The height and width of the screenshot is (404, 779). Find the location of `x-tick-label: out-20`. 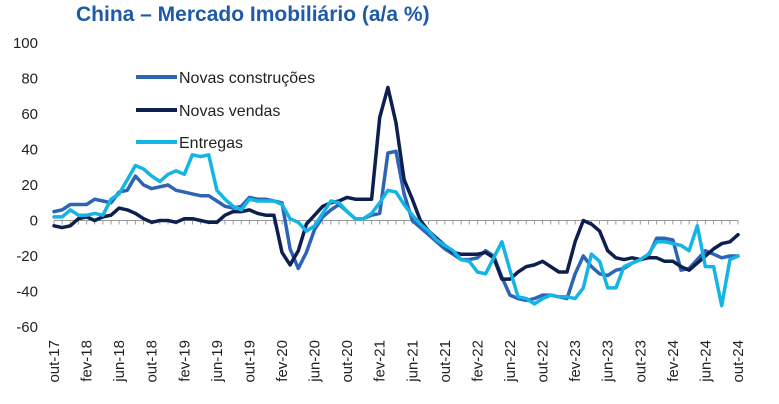

x-tick-label: out-20 is located at coordinates (347, 361).